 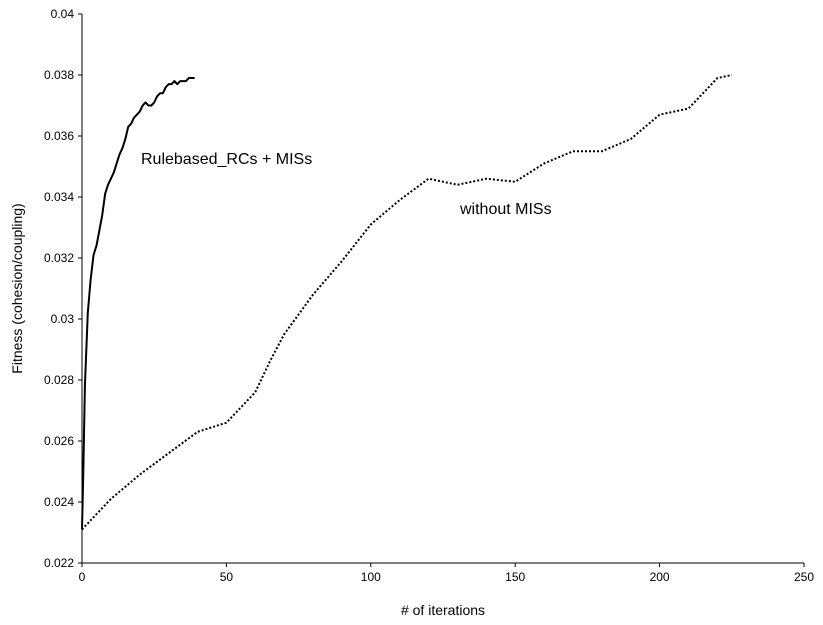 What do you see at coordinates (82, 577) in the screenshot?
I see `x-tick-label: 0` at bounding box center [82, 577].